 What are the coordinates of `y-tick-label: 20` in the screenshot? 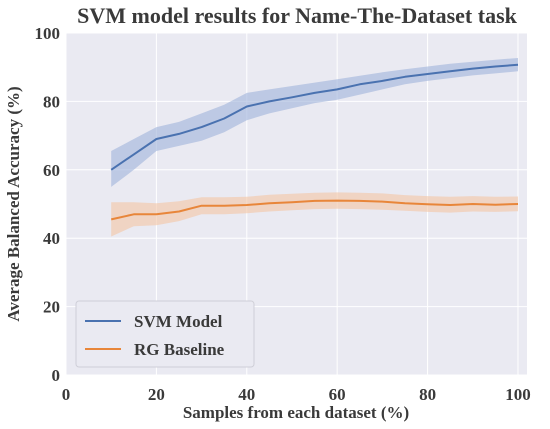 It's located at (51, 307).